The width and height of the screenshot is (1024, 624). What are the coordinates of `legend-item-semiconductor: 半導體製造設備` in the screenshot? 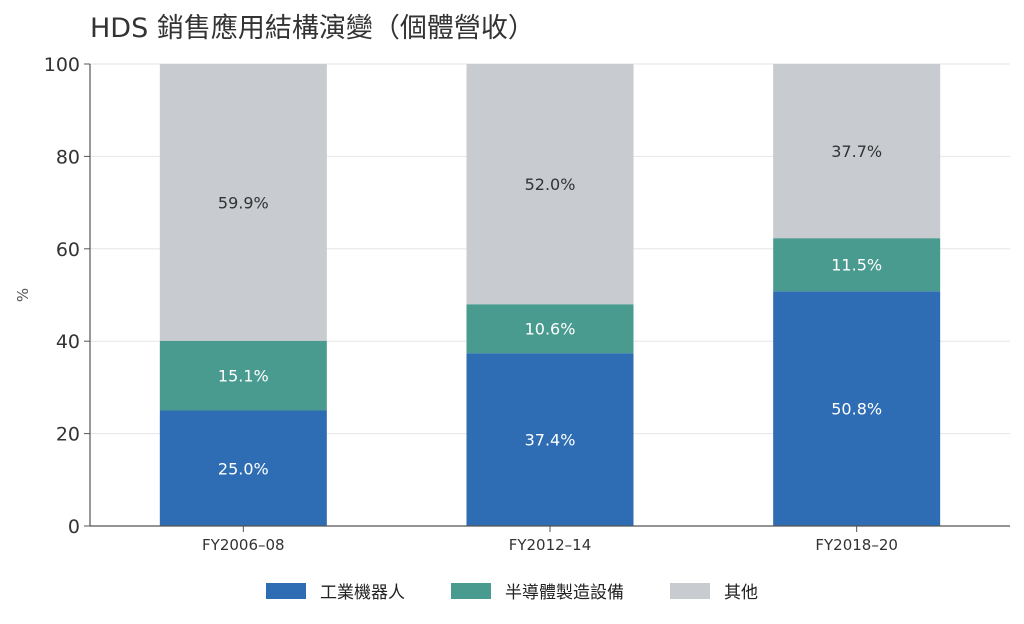 It's located at (537, 590).